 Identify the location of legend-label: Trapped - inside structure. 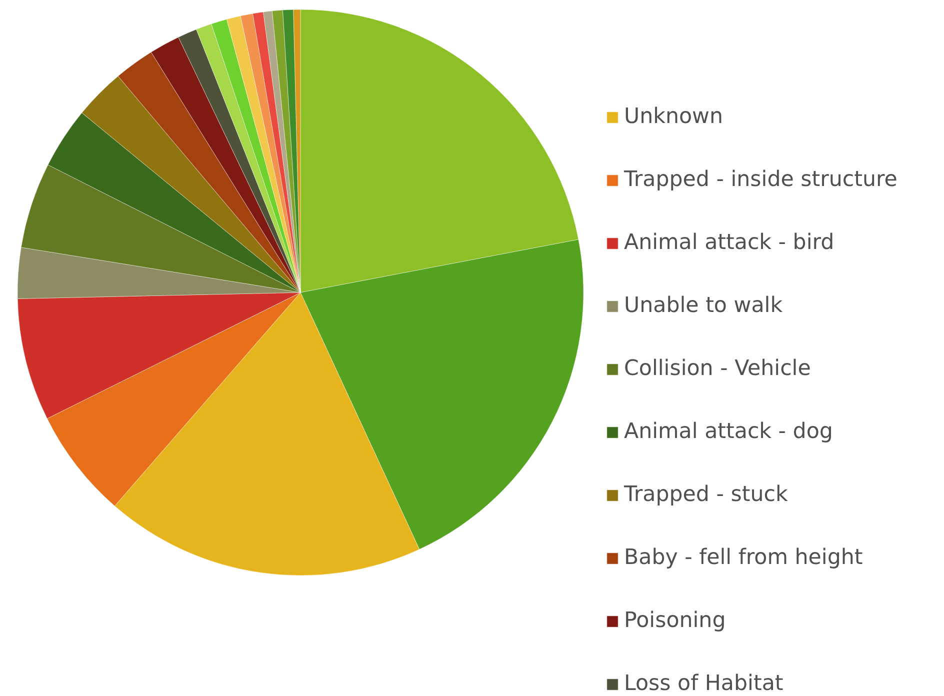
(761, 179).